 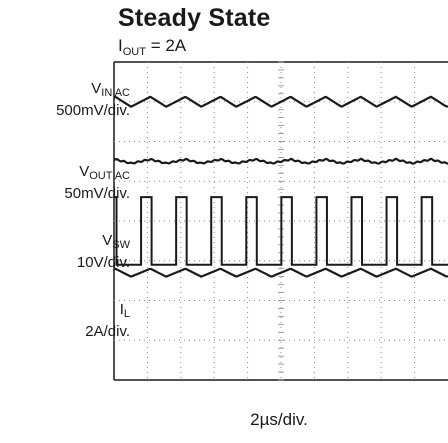 I want to click on series-line-il, so click(x=280, y=272).